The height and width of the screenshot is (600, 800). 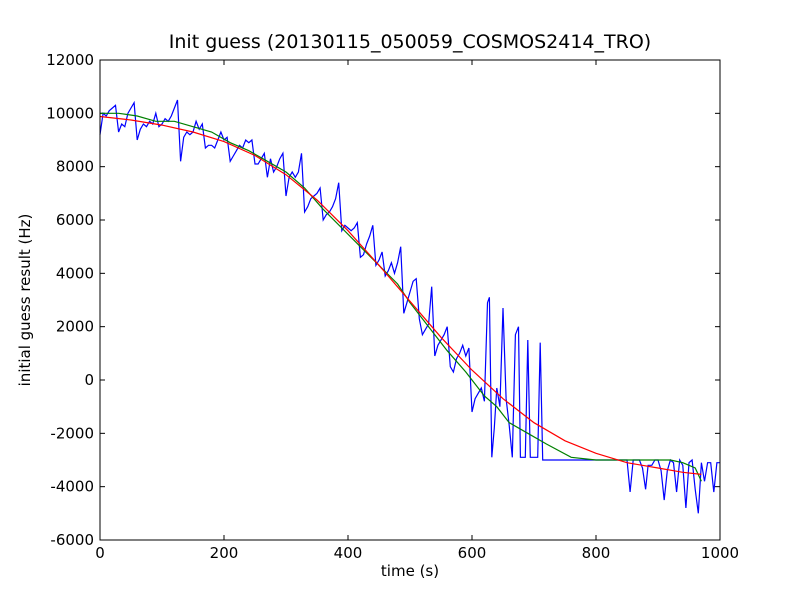 I want to click on y-tick-label: 0, so click(x=89, y=380).